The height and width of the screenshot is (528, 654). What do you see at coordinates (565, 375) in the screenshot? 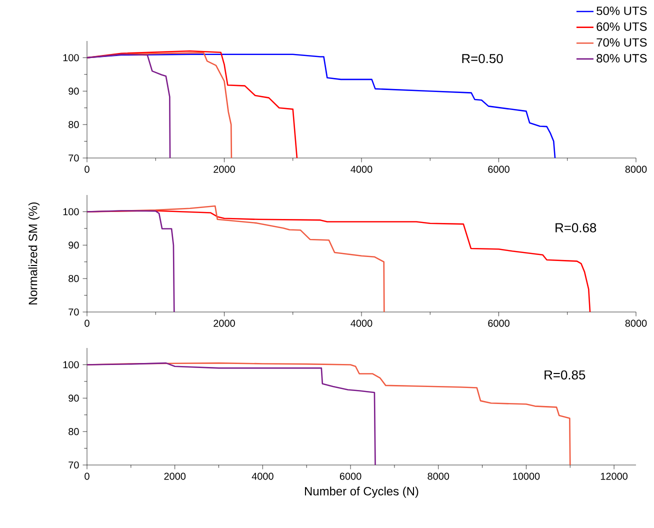
I see `annotation: R=0.85` at bounding box center [565, 375].